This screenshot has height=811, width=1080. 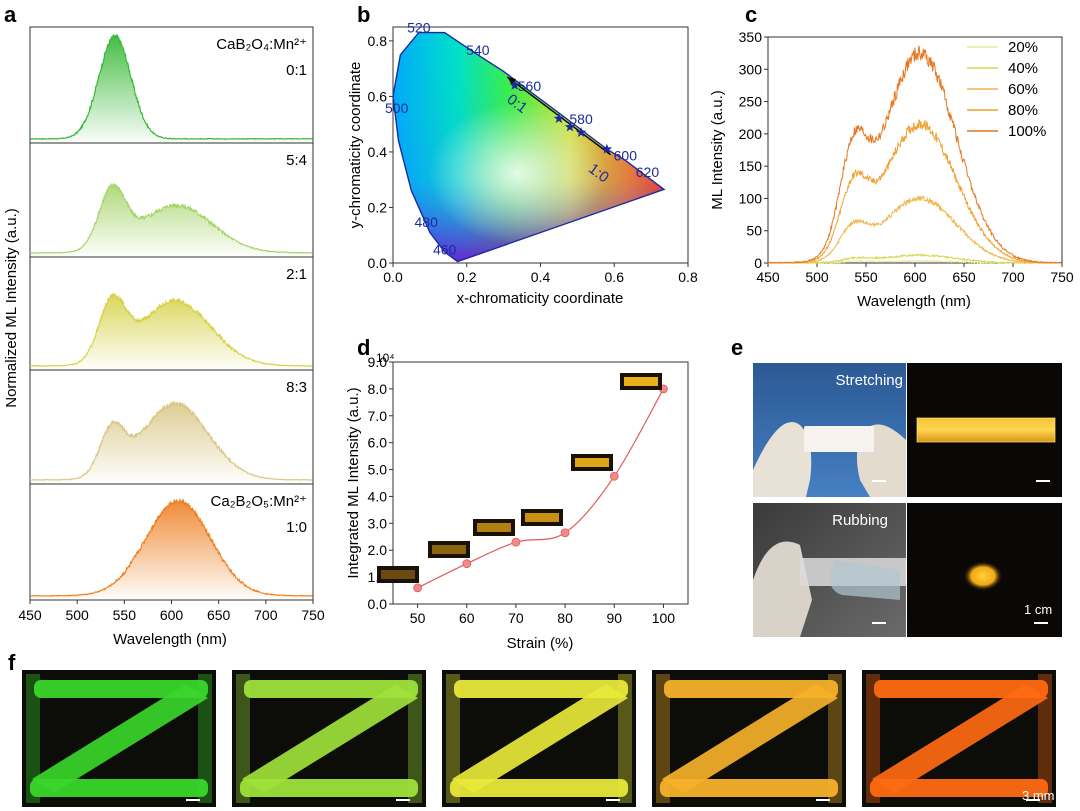 I want to click on chart-d-frame, so click(x=540, y=483).